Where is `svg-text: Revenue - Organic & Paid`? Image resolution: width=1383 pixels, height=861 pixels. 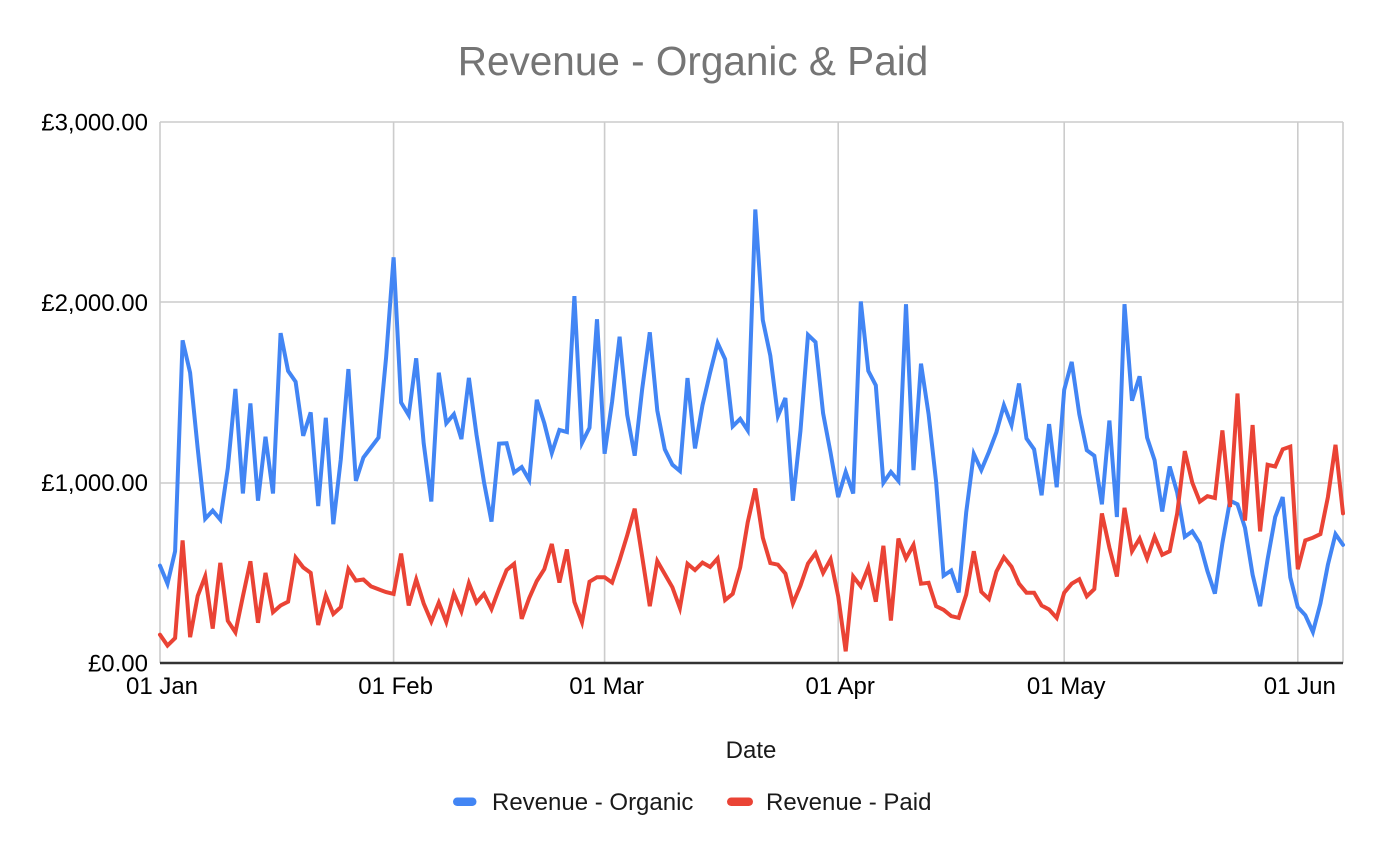 svg-text: Revenue - Organic & Paid is located at coordinates (693, 61).